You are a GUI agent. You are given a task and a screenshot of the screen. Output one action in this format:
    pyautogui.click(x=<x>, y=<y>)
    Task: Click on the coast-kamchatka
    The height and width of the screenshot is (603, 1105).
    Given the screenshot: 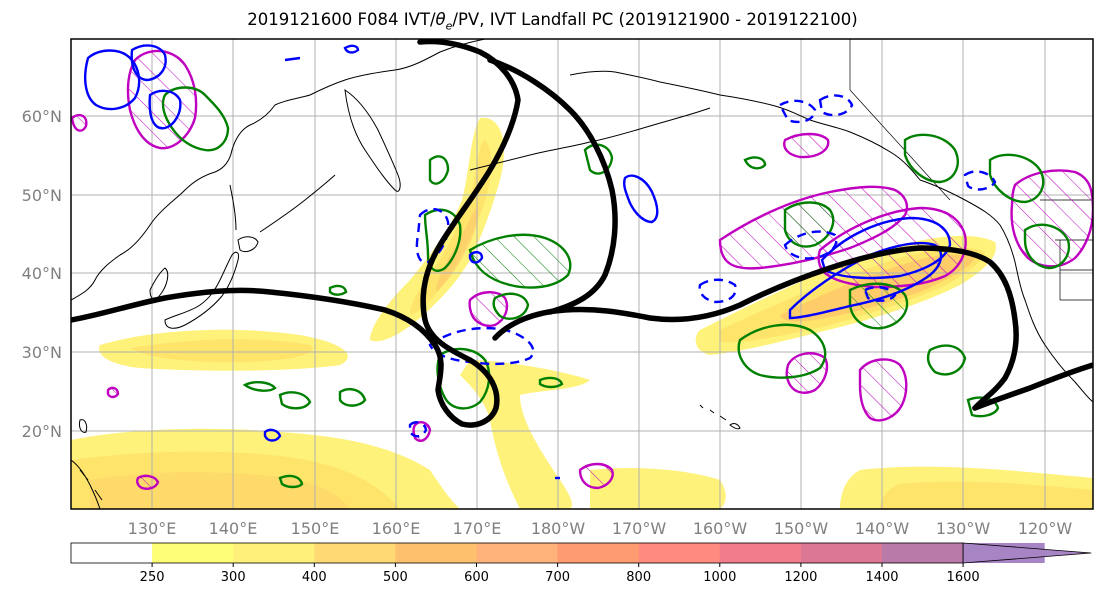 What is the action you would take?
    pyautogui.click(x=372, y=140)
    